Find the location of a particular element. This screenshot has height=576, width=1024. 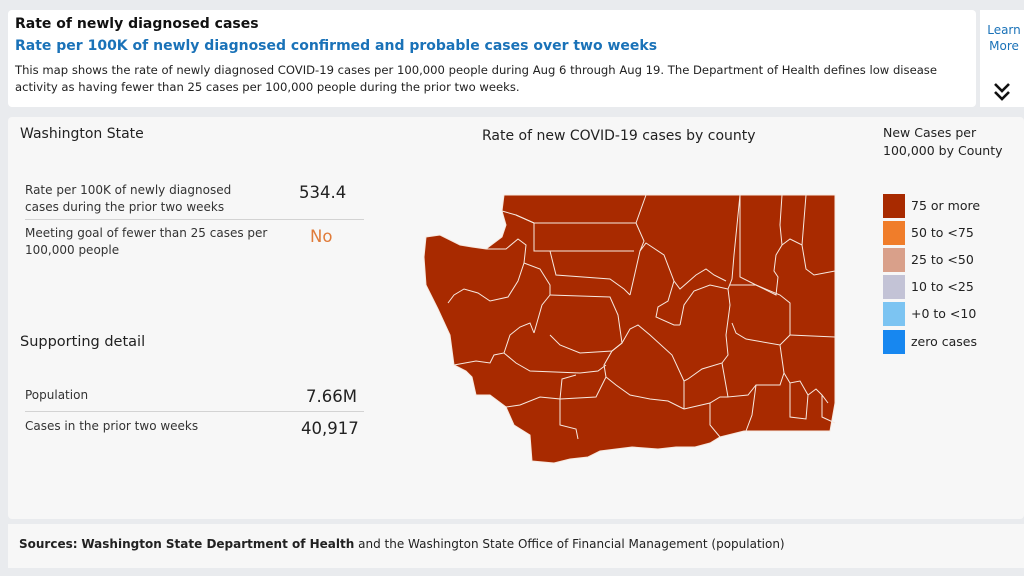

legend-label: 10 to <25 is located at coordinates (942, 286).